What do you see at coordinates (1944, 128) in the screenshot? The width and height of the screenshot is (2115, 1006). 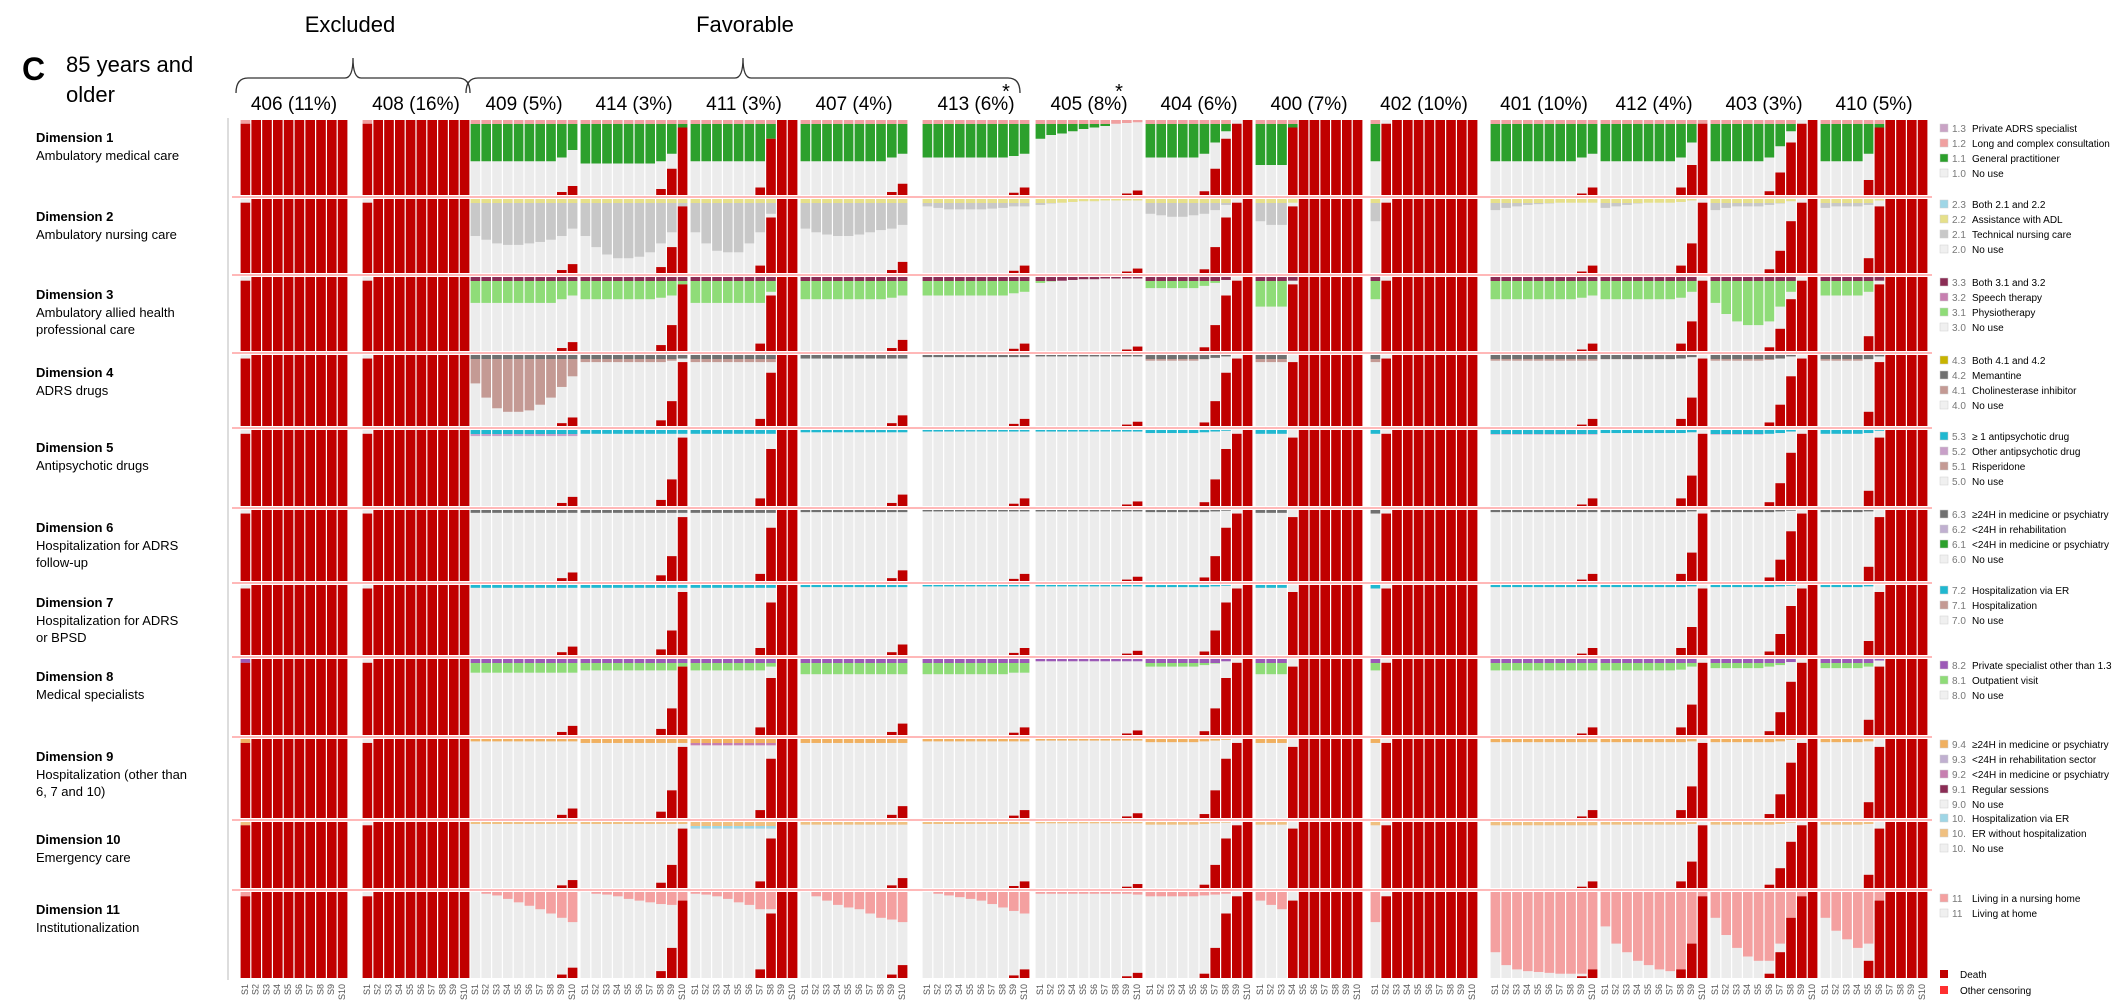 I see `legend-swatch` at bounding box center [1944, 128].